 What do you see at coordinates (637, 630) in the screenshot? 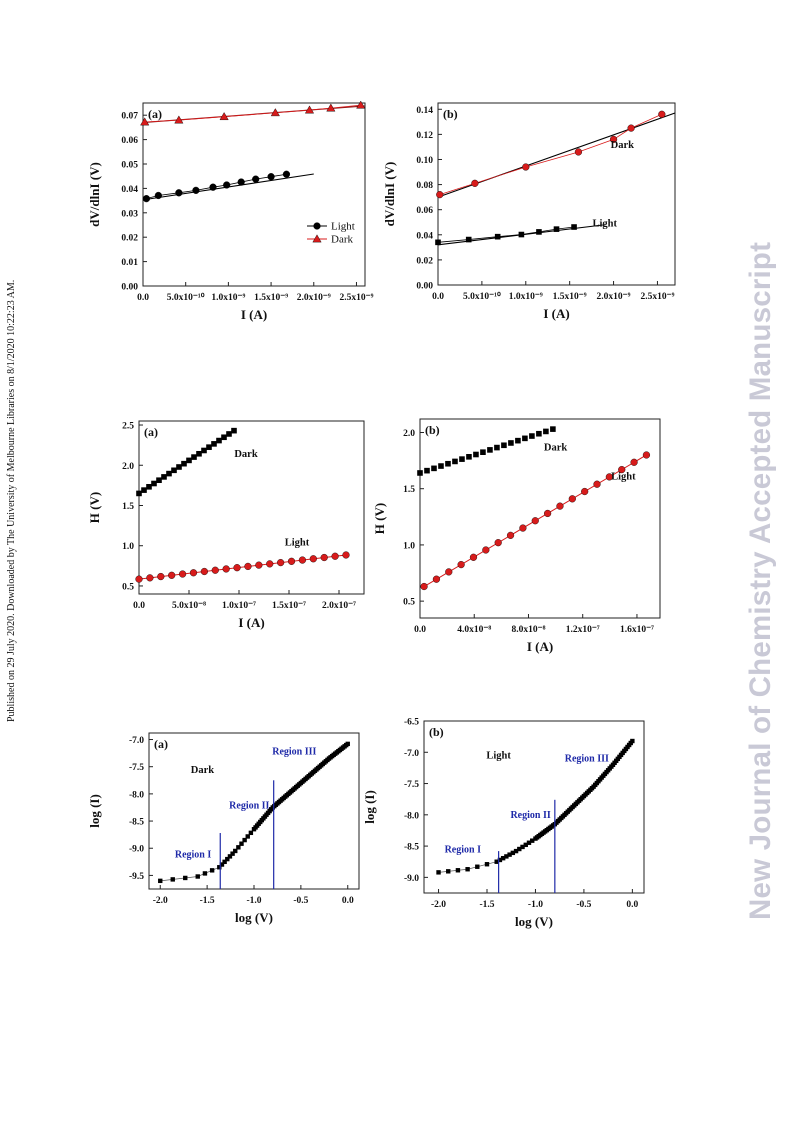
I see `x-tick-label: 1.6x10⁻⁷` at bounding box center [637, 630].